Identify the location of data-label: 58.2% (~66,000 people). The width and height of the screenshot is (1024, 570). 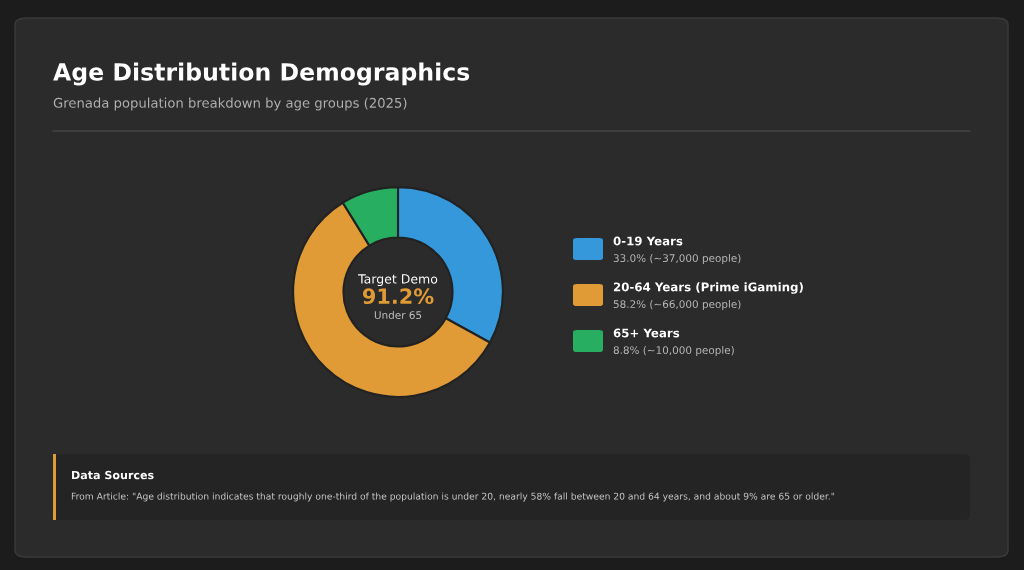
(677, 305).